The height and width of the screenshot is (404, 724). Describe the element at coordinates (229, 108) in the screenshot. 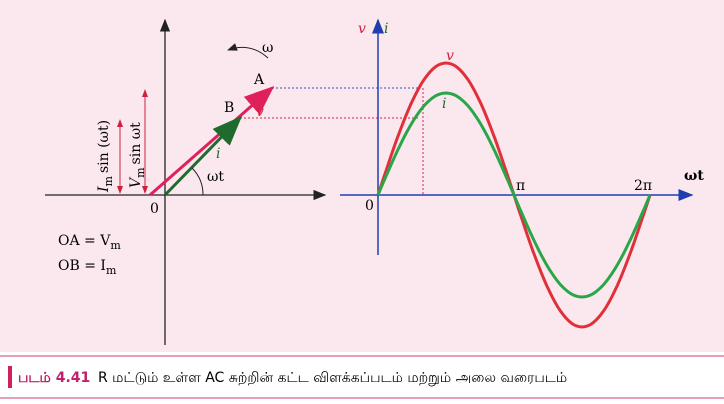

I see `point-b: B` at that location.